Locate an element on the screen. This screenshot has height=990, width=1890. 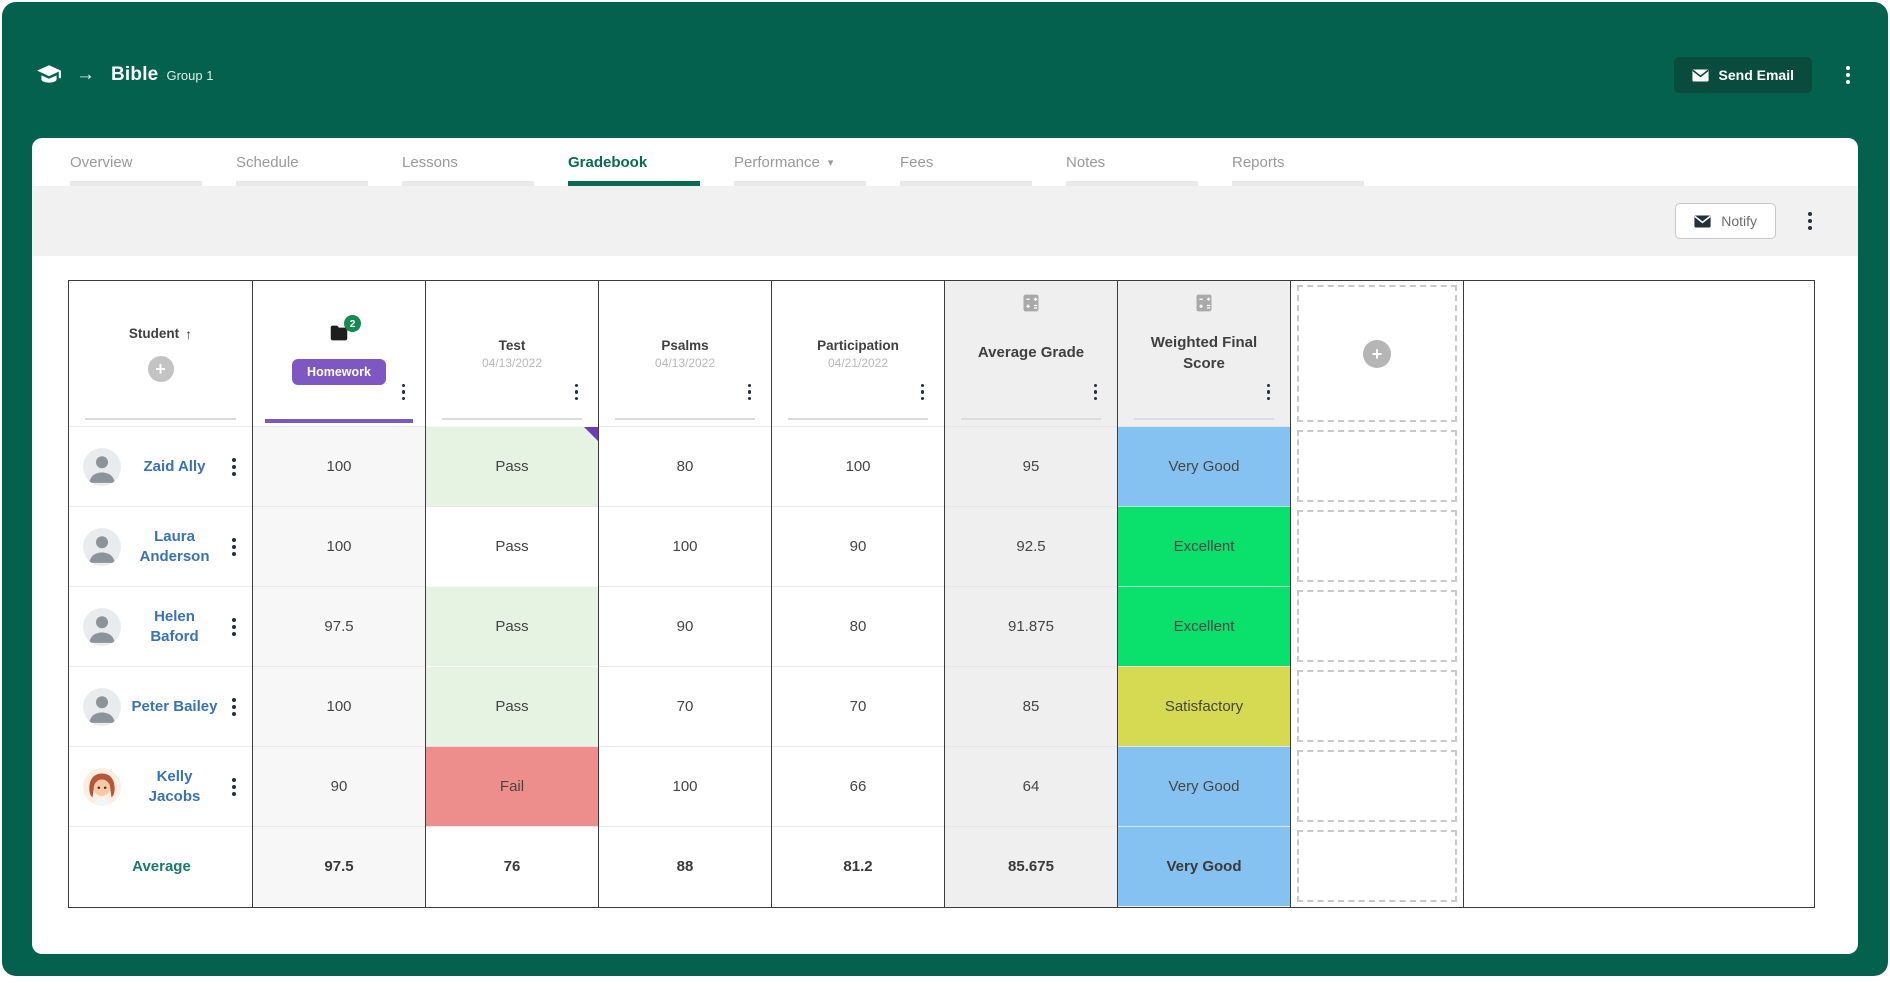
add-assignment-header-cell: + is located at coordinates (1377, 353).